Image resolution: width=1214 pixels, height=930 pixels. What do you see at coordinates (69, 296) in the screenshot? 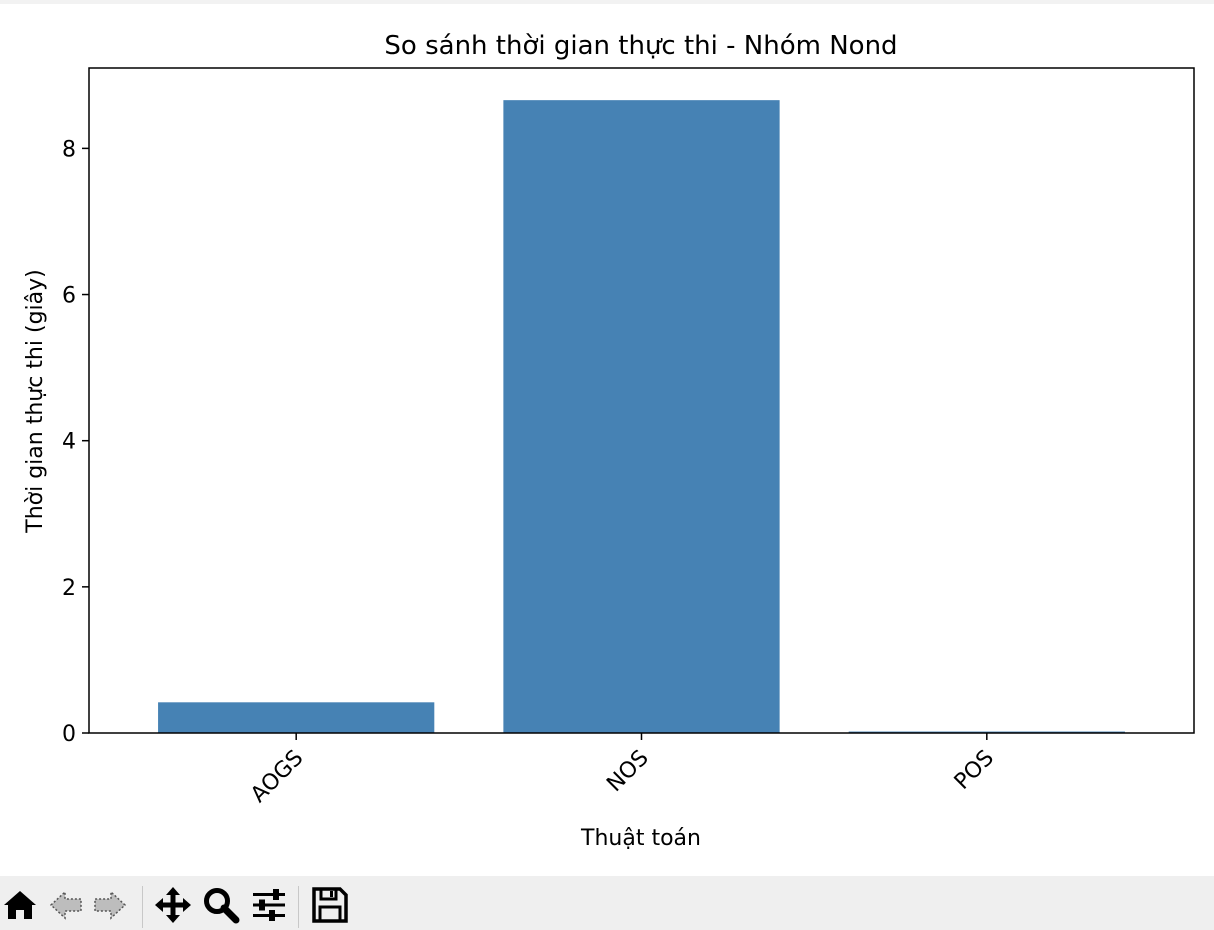
I see `y-tick-label: 6` at bounding box center [69, 296].